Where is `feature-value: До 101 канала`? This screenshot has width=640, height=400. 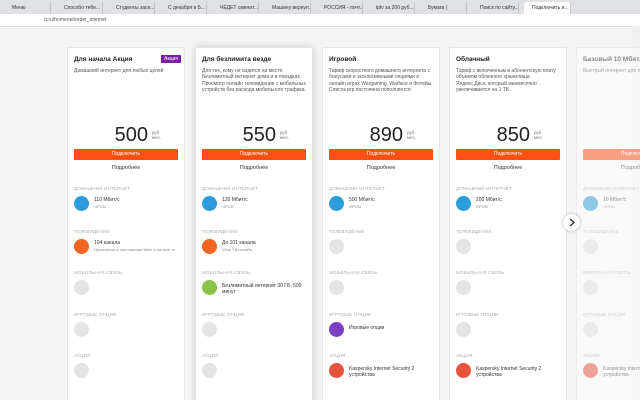
feature-value: До 101 канала is located at coordinates (239, 243).